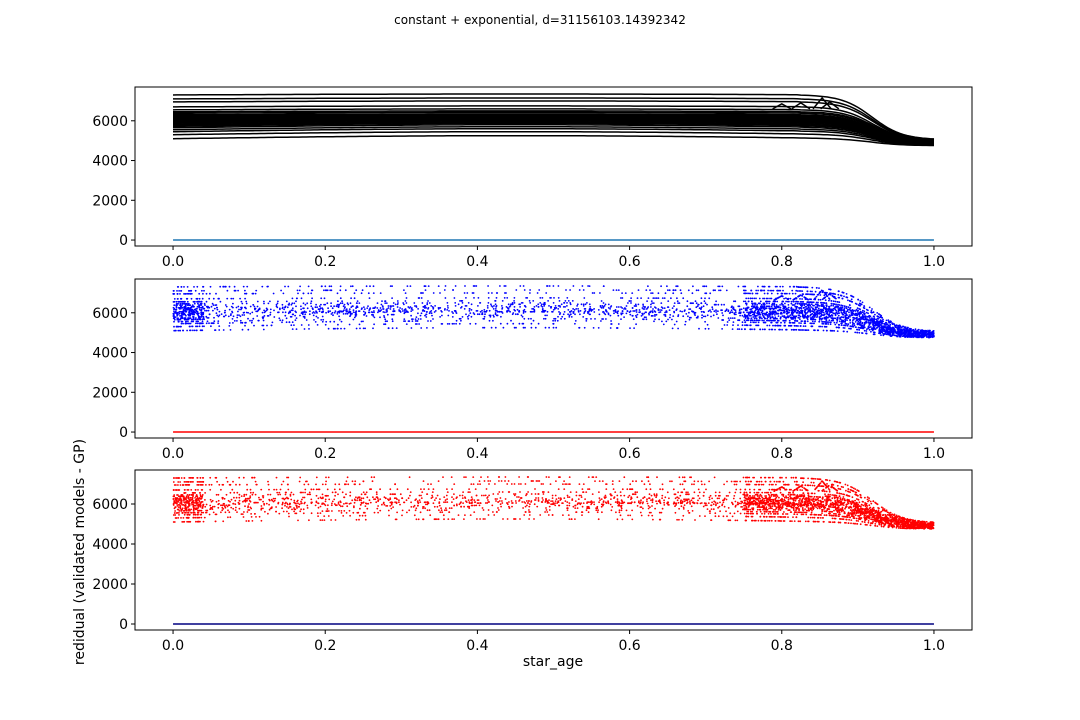  Describe the element at coordinates (782, 106) in the screenshot. I see `track-bump` at that location.